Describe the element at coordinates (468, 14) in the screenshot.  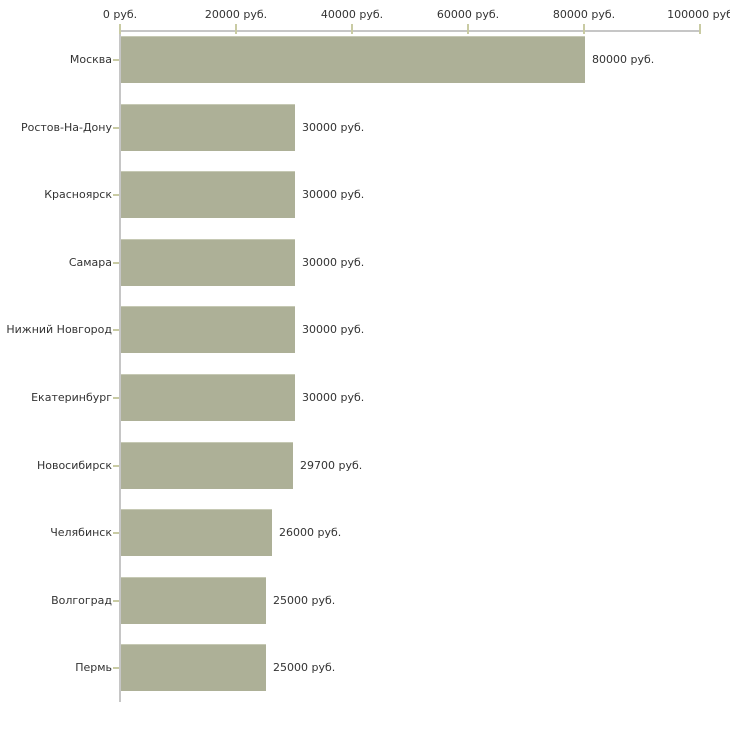
I see `x-axis-tick-label: 60000 руб.` at that location.